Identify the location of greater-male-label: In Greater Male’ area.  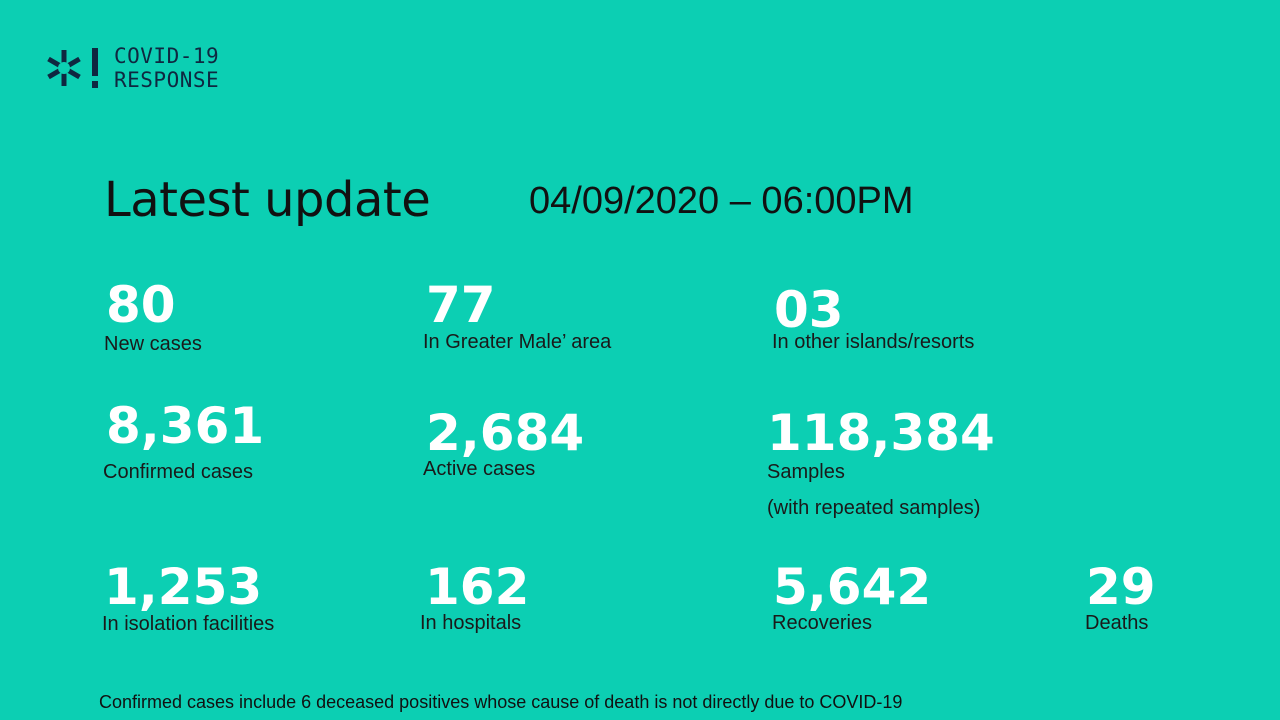
(517, 342).